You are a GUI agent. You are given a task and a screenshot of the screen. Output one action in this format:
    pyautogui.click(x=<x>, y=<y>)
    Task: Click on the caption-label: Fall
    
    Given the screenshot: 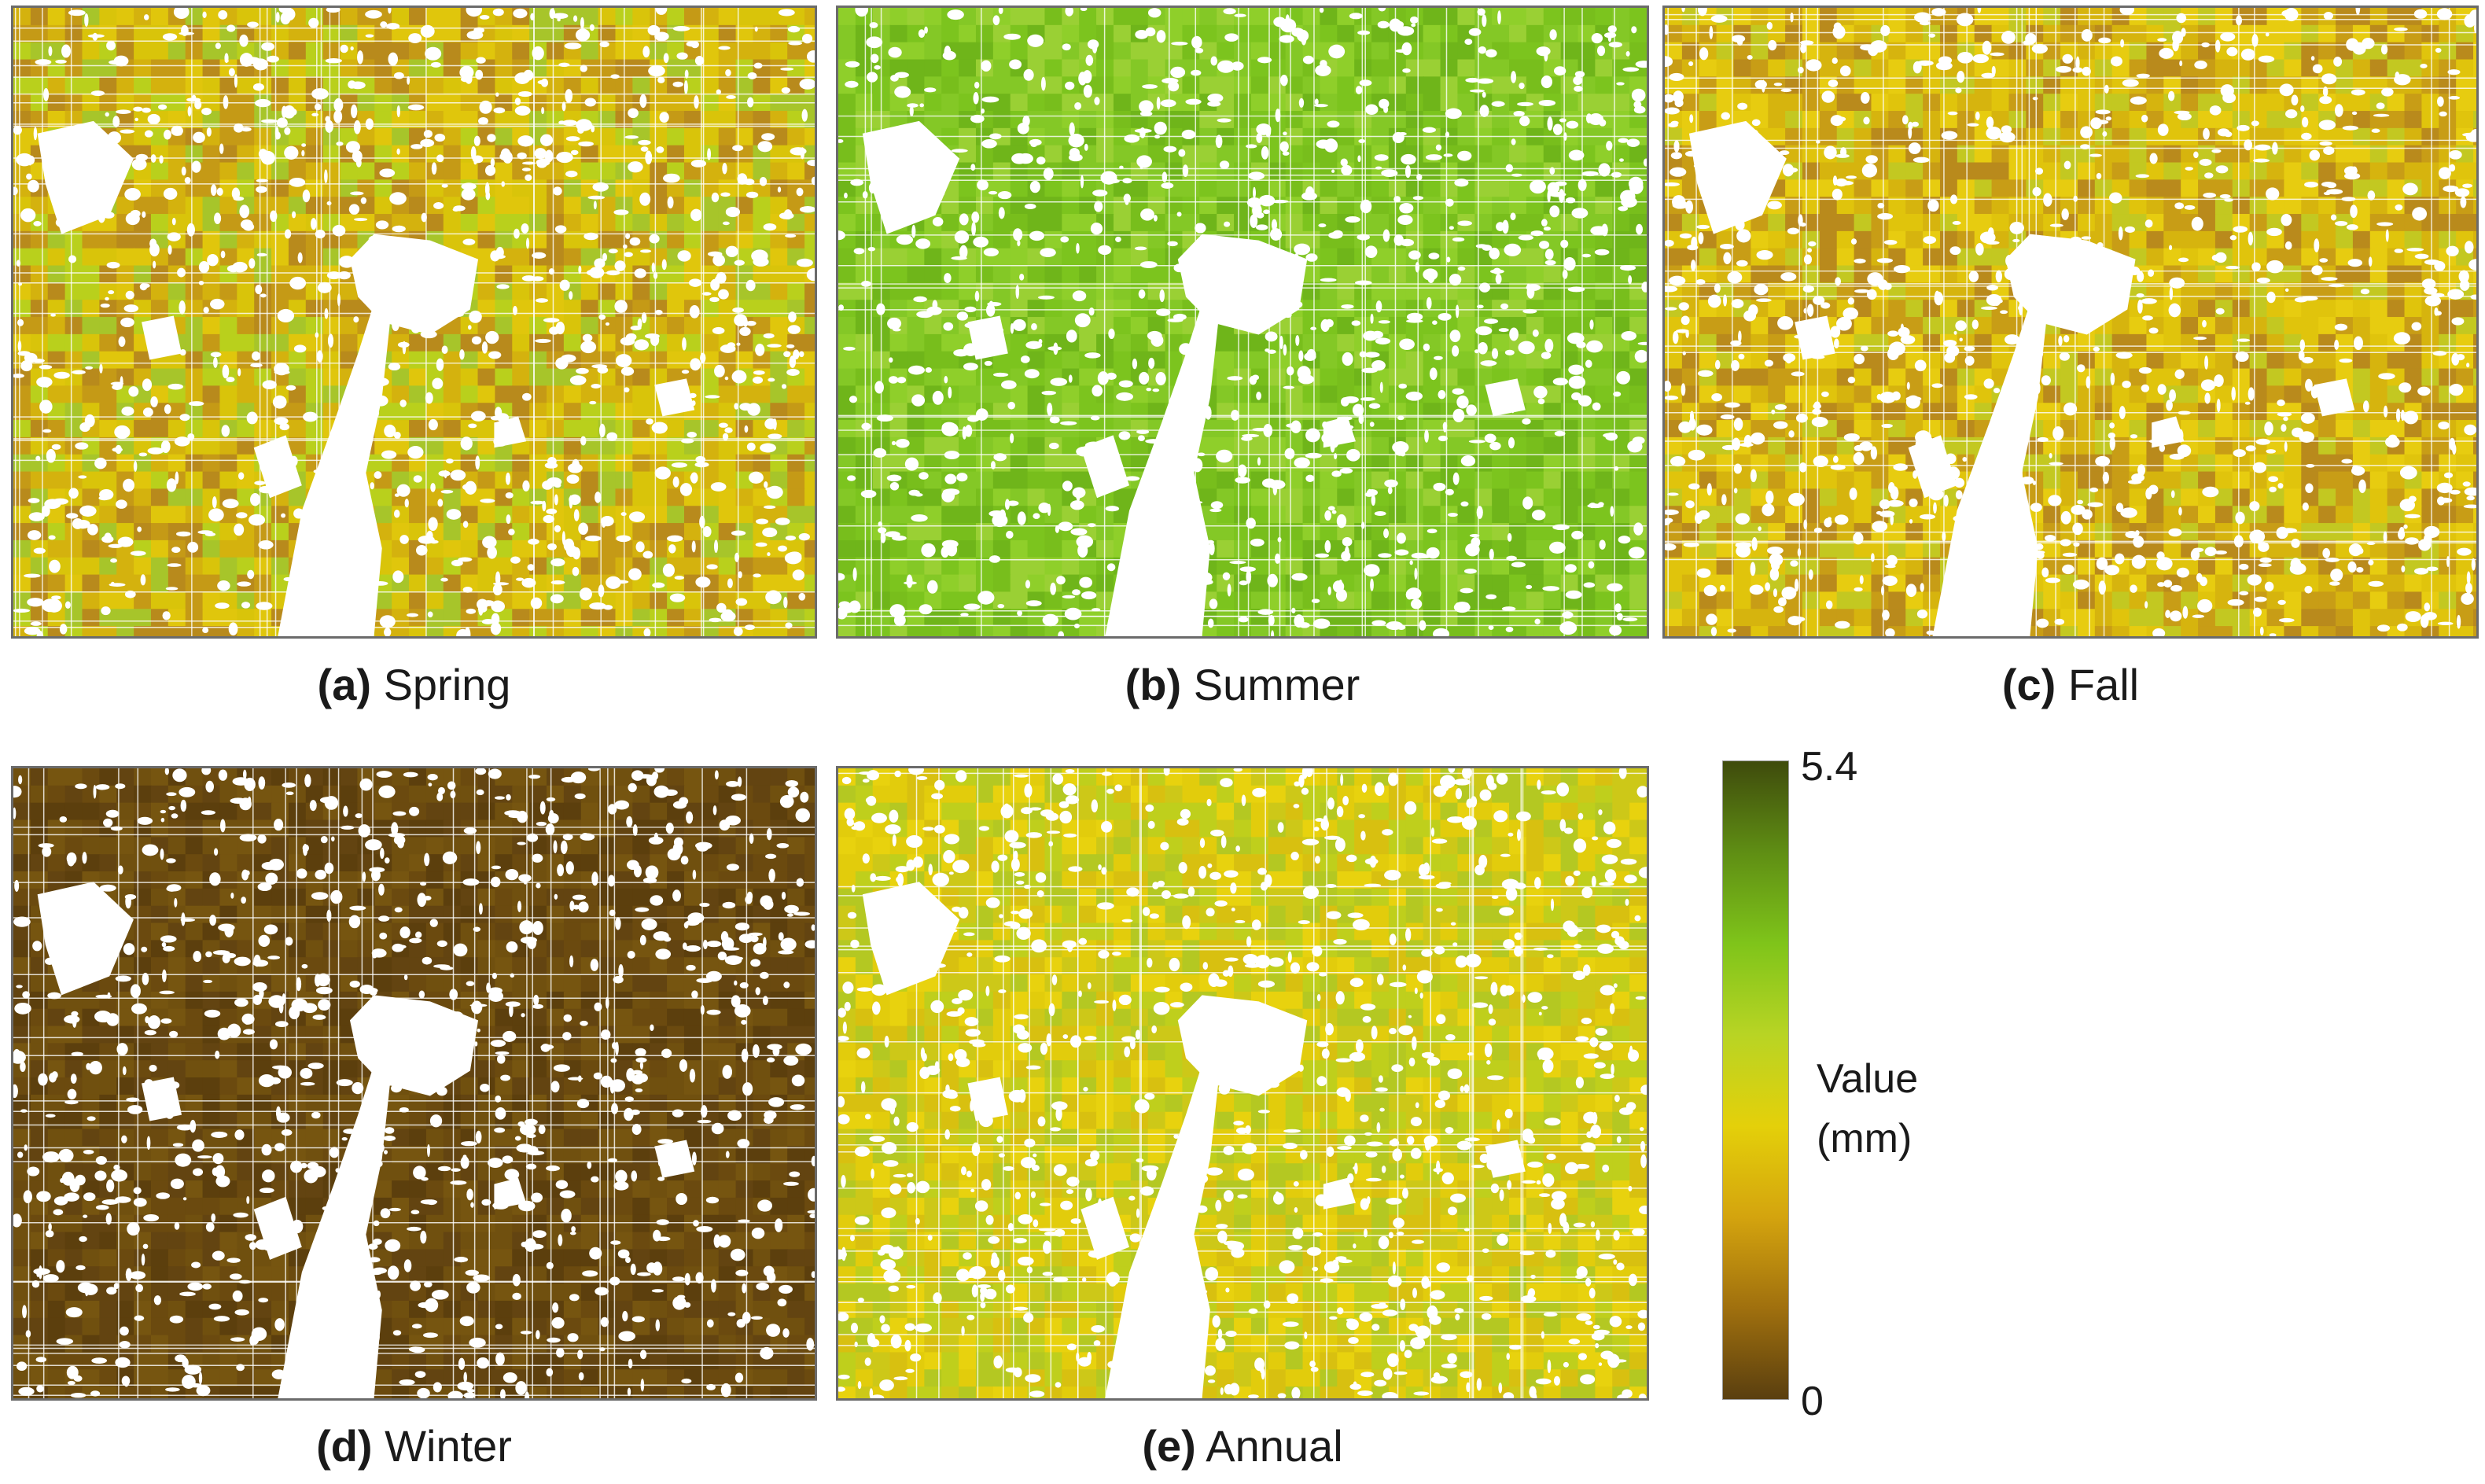 What is the action you would take?
    pyautogui.click(x=2103, y=684)
    